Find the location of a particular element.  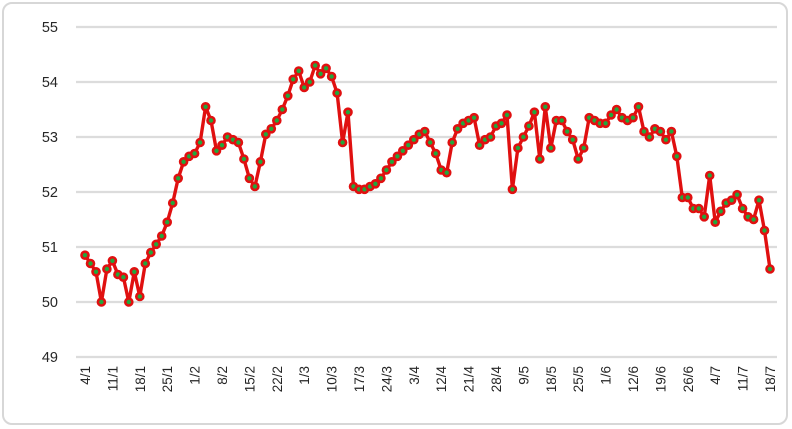

x-axis-tick-label: 10/3 is located at coordinates (332, 379).